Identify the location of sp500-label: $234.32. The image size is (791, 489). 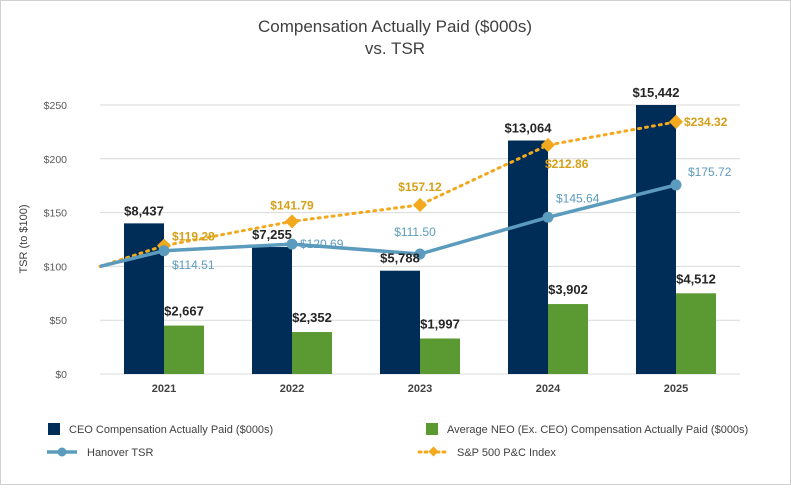
(706, 122).